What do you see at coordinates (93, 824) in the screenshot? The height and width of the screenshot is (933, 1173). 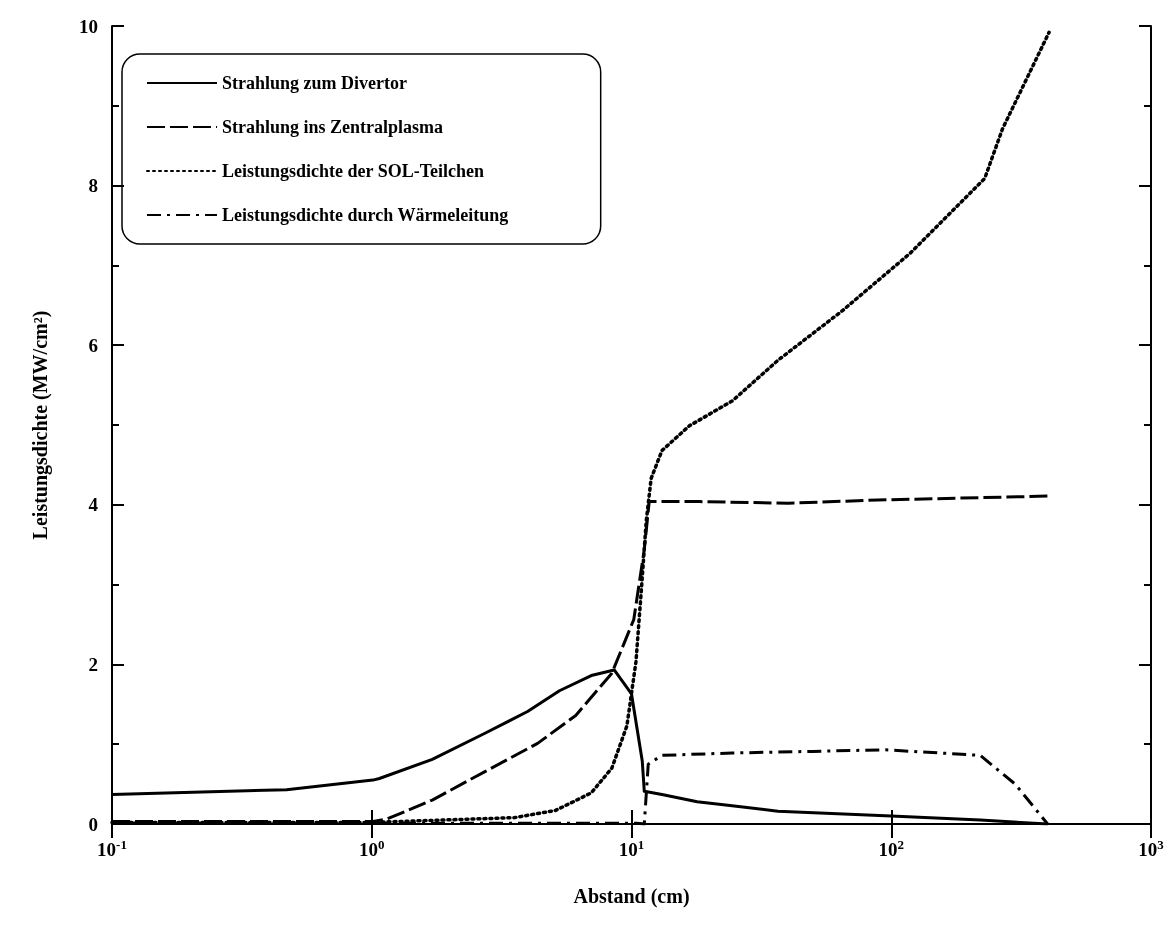 I see `y-tick-label: 0` at bounding box center [93, 824].